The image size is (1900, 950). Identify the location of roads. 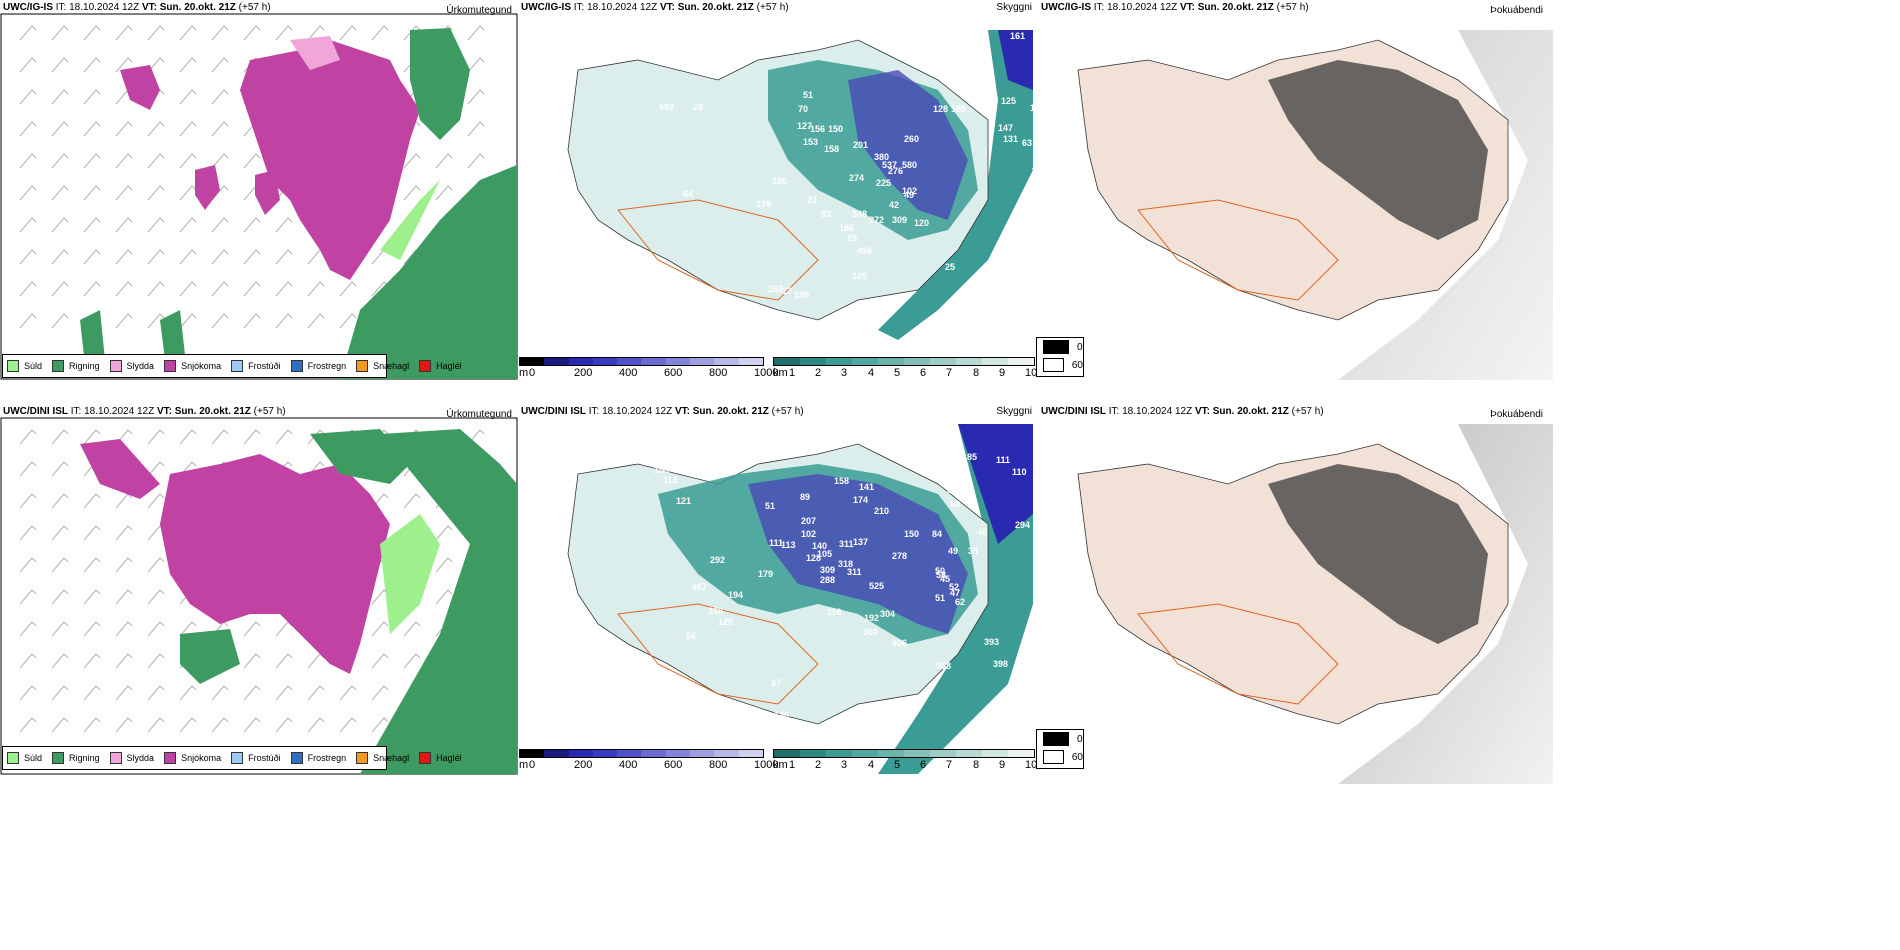
(1238, 654).